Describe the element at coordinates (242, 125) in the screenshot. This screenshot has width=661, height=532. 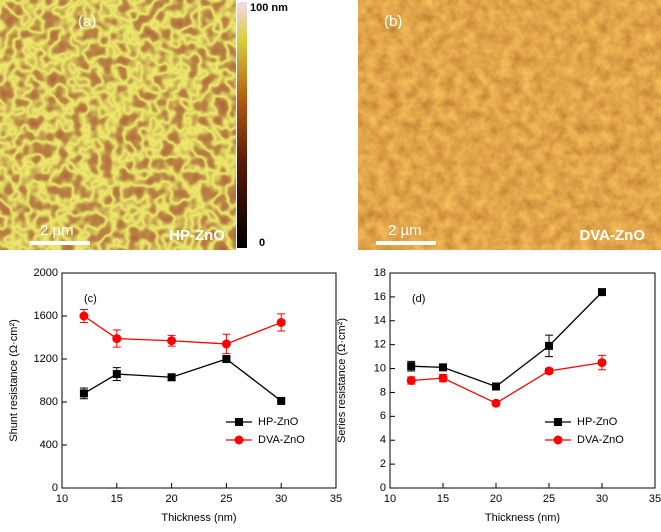
I see `colorbar` at that location.